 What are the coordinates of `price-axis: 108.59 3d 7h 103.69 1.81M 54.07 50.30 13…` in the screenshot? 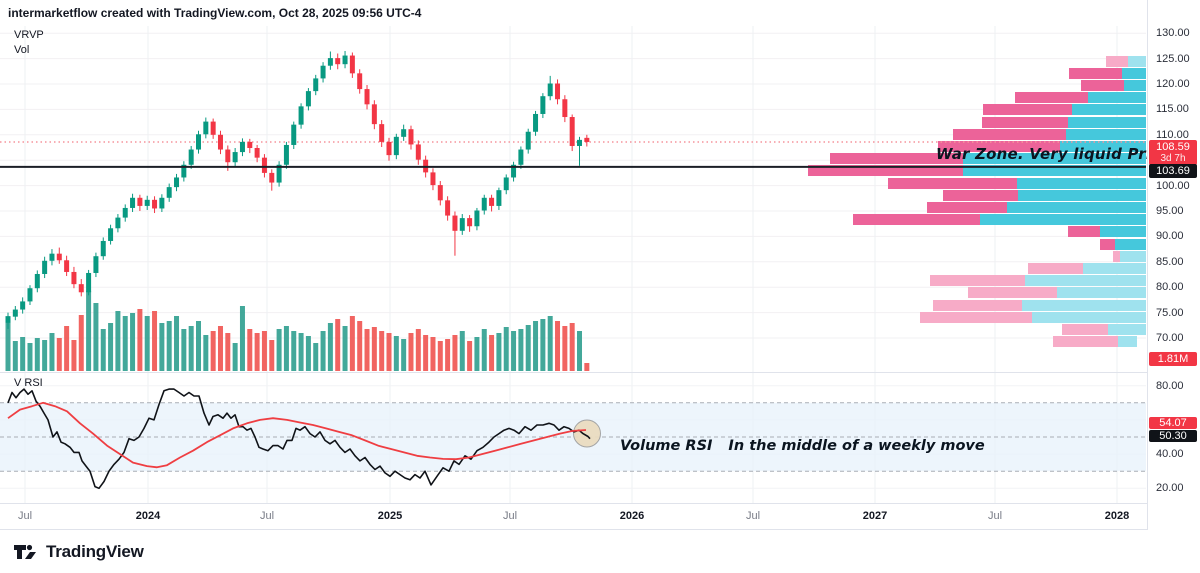 It's located at (1173, 265).